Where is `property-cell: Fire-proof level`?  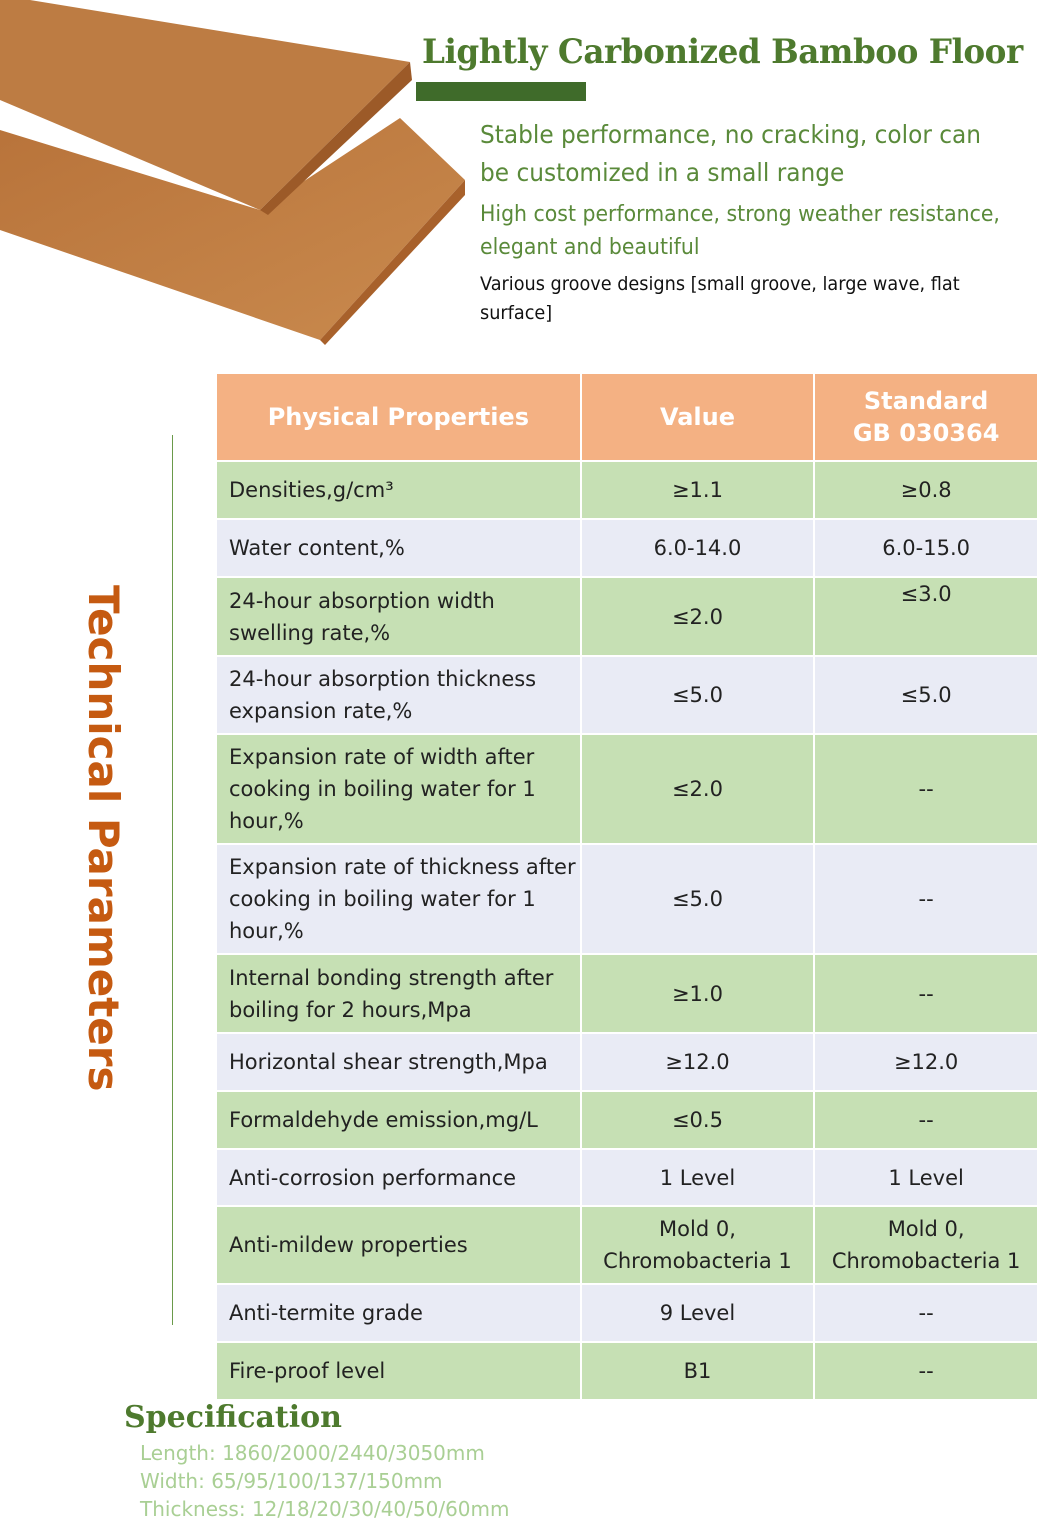
property-cell: Fire-proof level is located at coordinates (398, 1371).